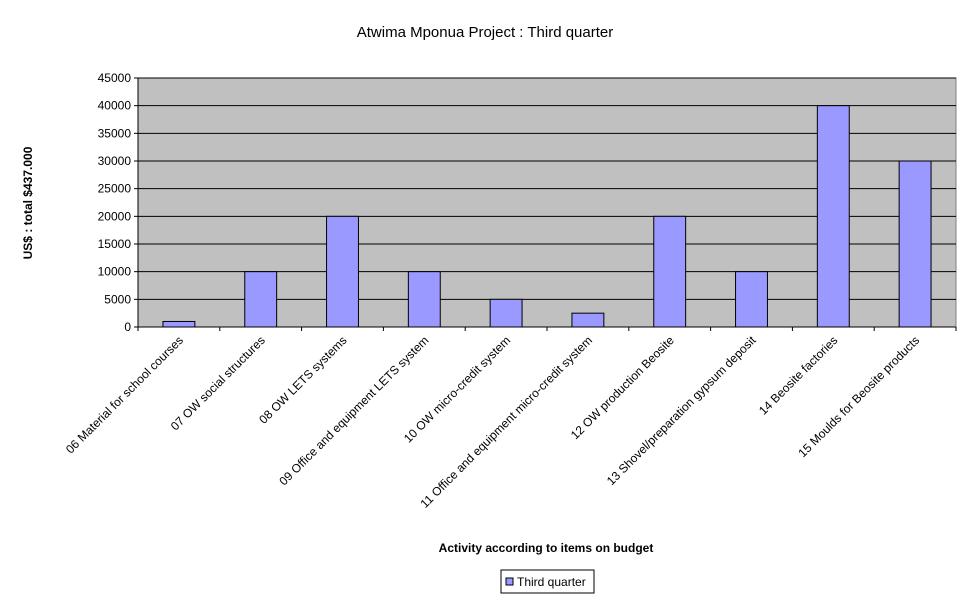  I want to click on x-category-label: 08 OW LETS systems, so click(302, 379).